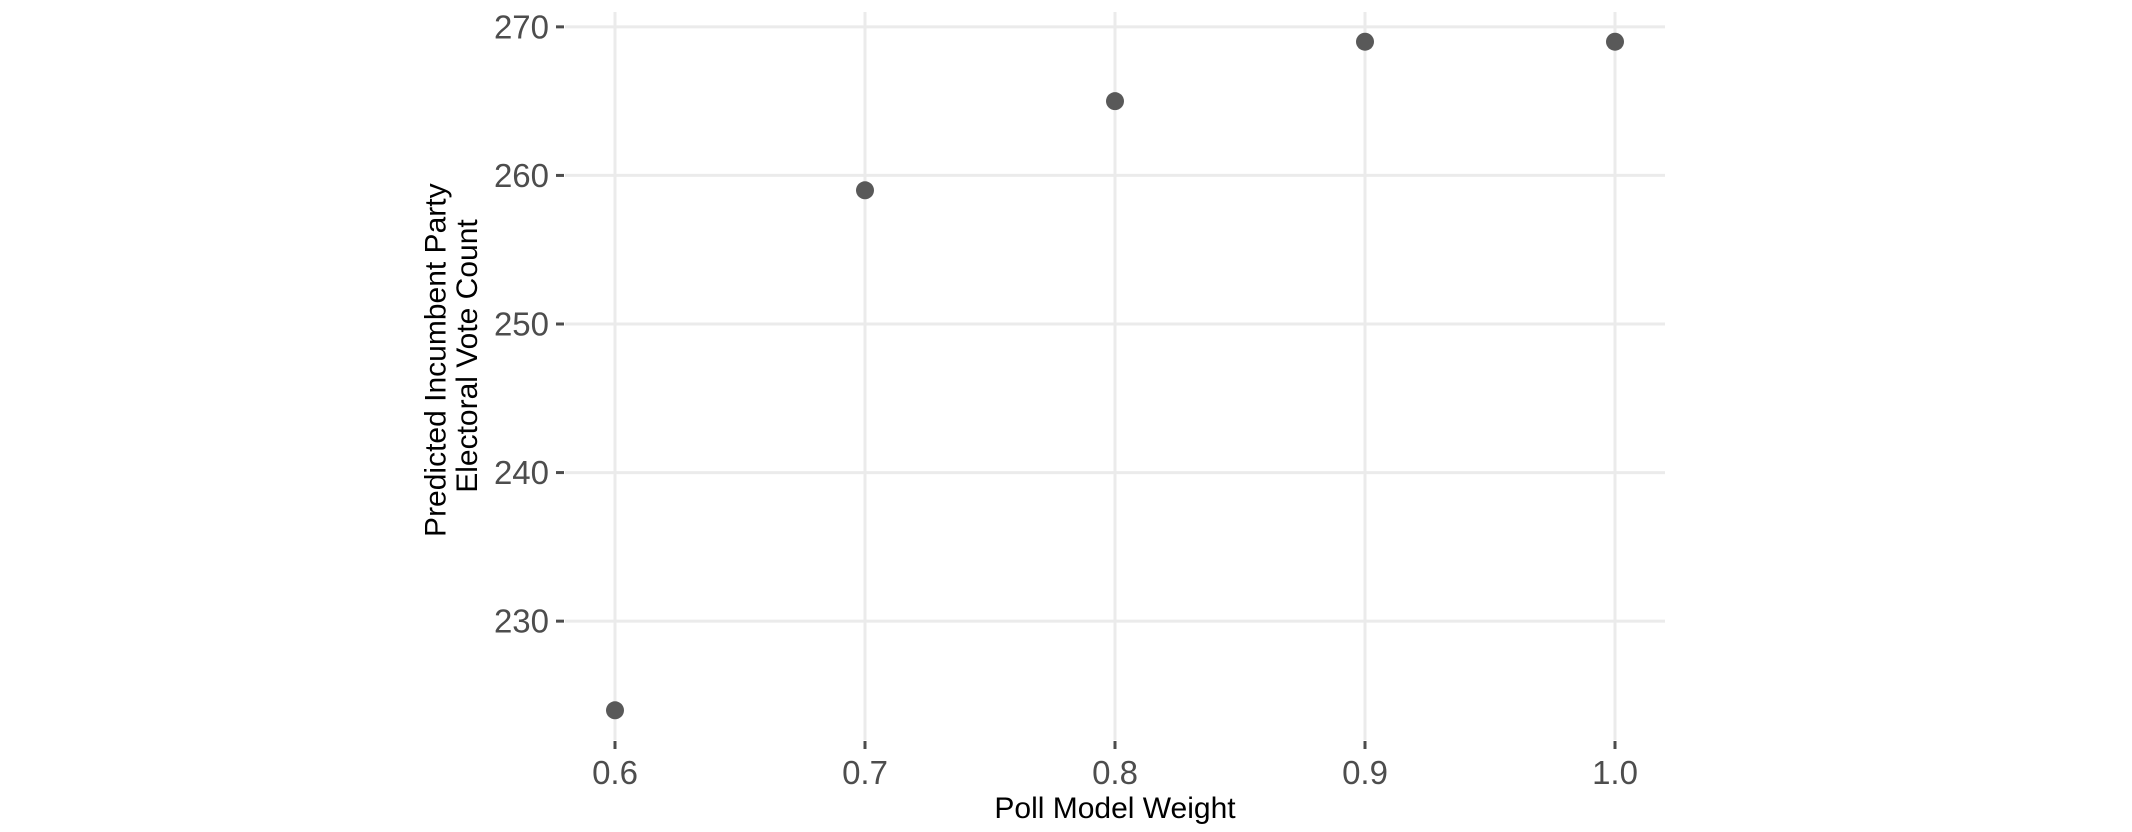 This screenshot has width=2132, height=832. I want to click on y-tick-label: 230, so click(521, 621).